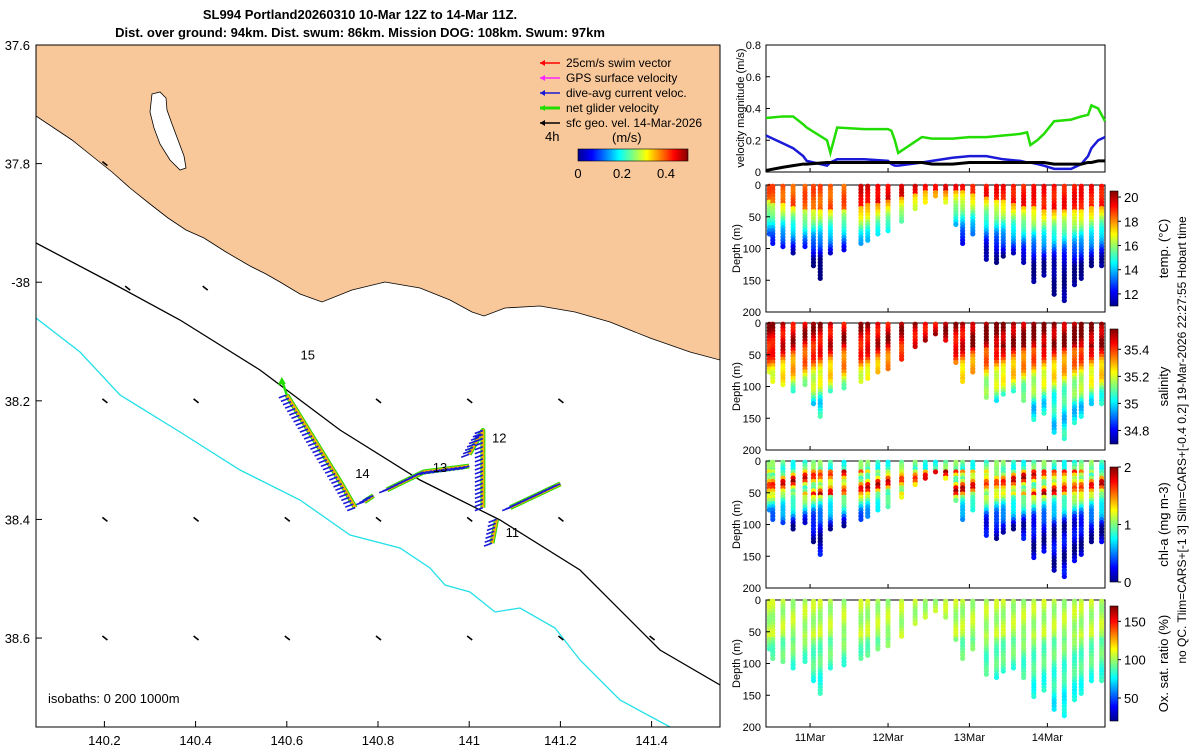  What do you see at coordinates (577, 173) in the screenshot?
I see `speed-colorbar-tick: 0` at bounding box center [577, 173].